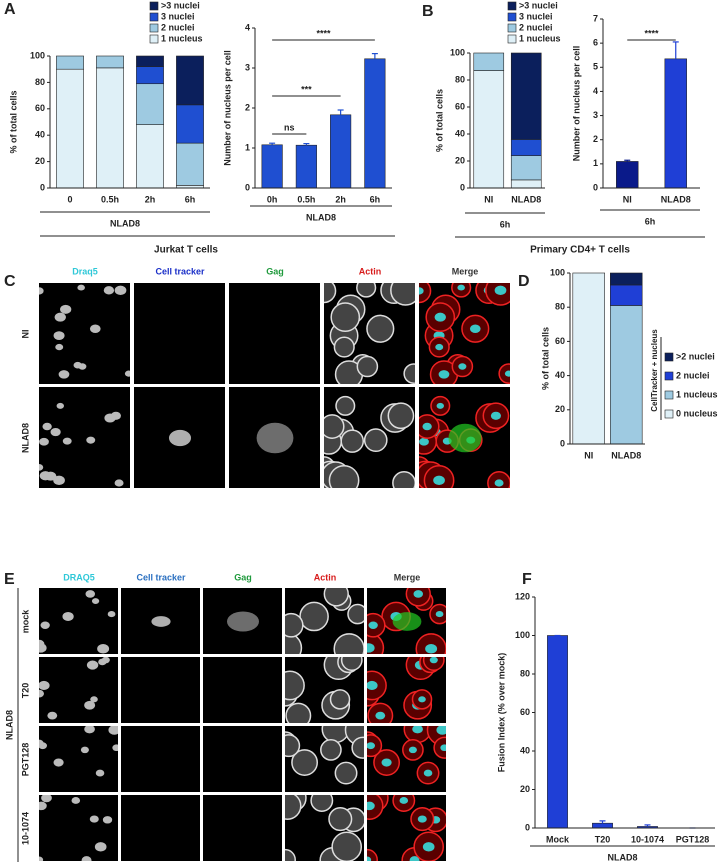  Describe the element at coordinates (10, 281) in the screenshot. I see `panel-label: C` at that location.